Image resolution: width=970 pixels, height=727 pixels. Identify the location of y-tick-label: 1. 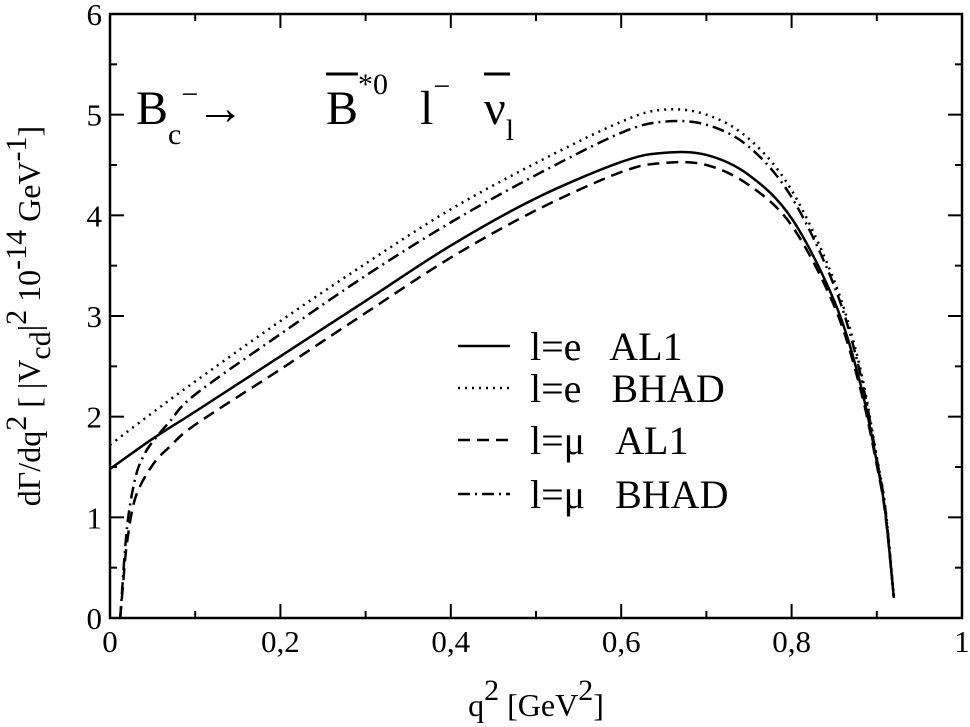
(95, 517).